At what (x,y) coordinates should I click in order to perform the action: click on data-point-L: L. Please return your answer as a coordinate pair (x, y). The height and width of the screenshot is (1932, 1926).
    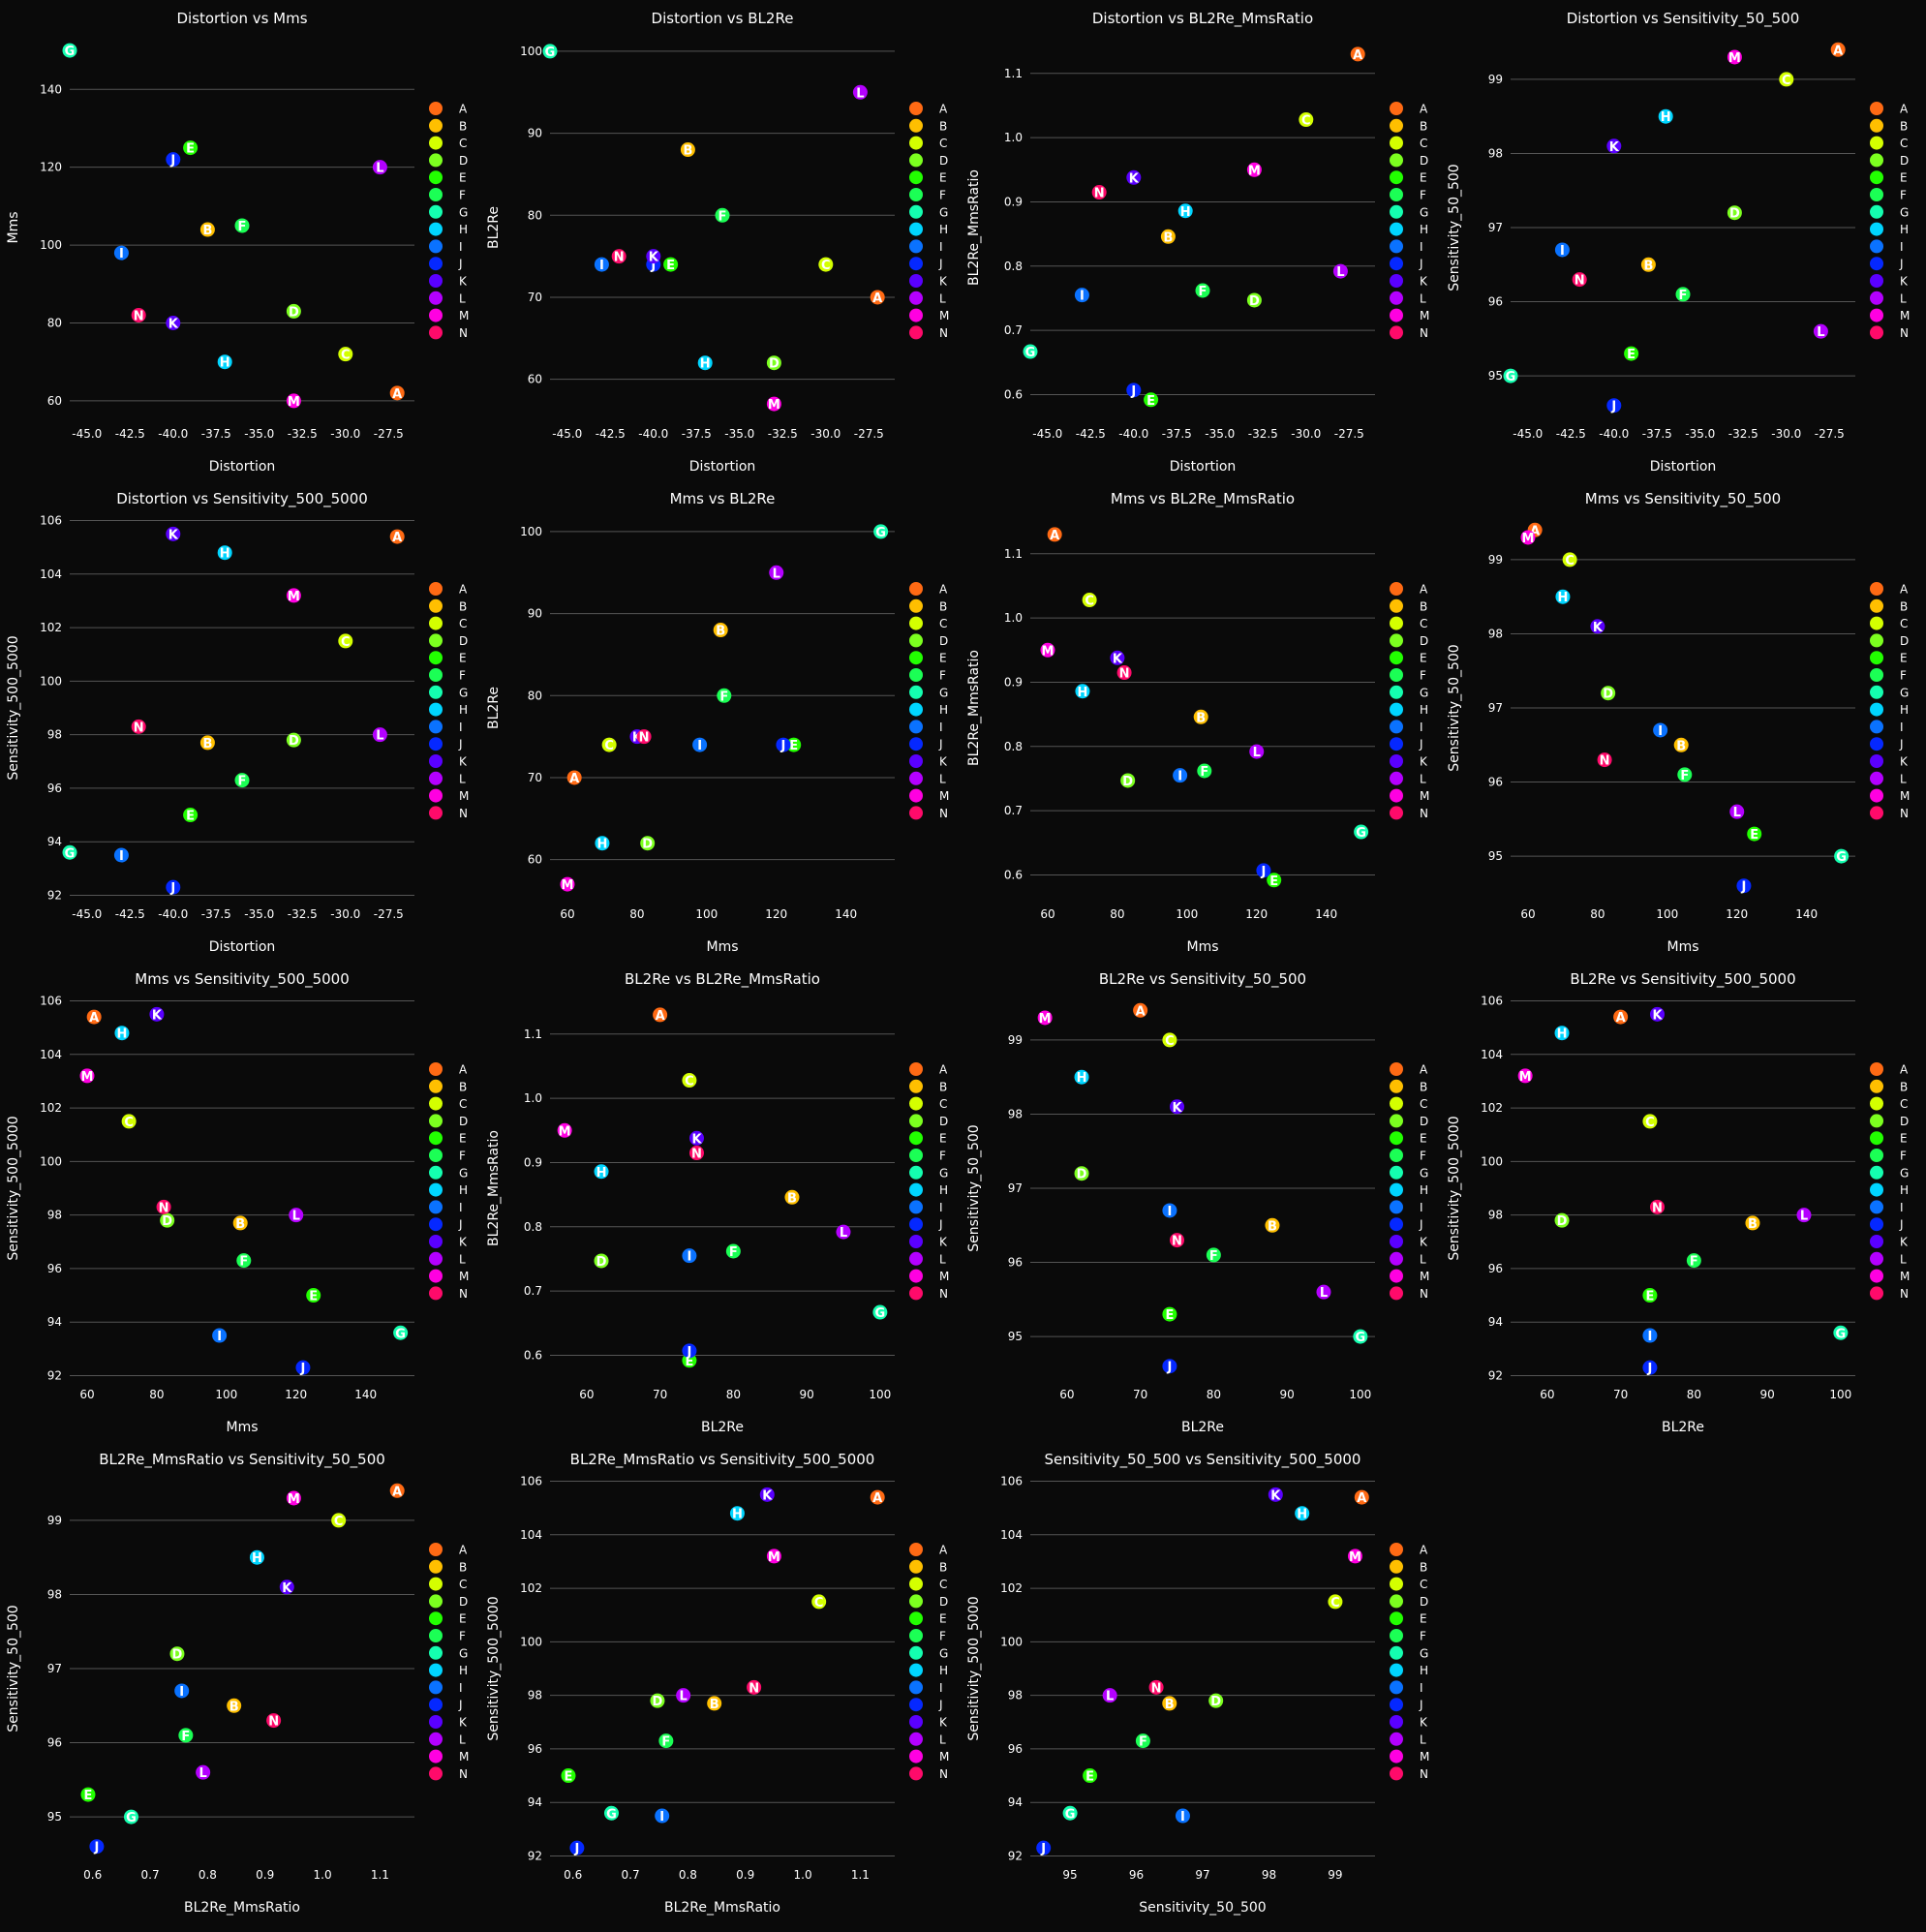
    Looking at the image, I should click on (379, 735).